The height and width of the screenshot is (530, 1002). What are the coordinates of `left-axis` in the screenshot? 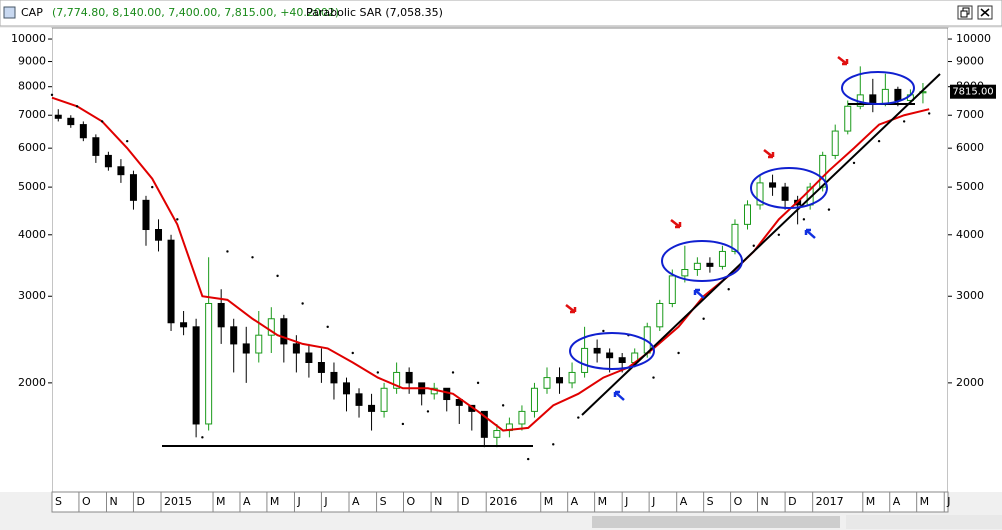 It's located at (26, 260).